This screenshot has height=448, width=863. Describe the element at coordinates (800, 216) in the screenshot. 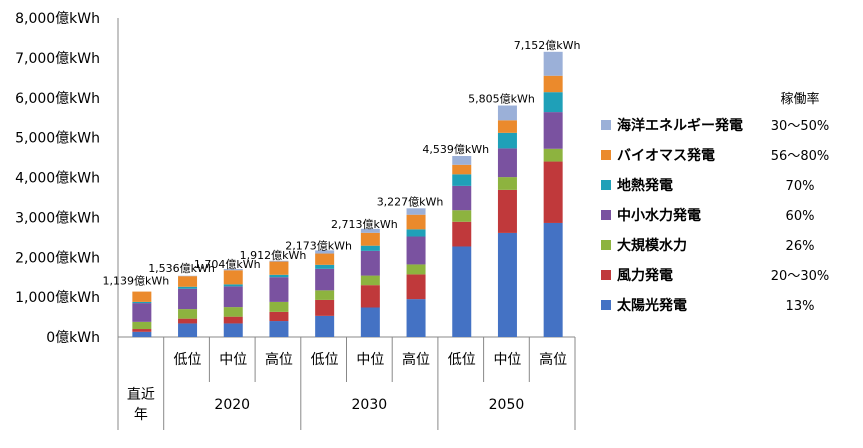

I see `legend-rate: 60%` at that location.